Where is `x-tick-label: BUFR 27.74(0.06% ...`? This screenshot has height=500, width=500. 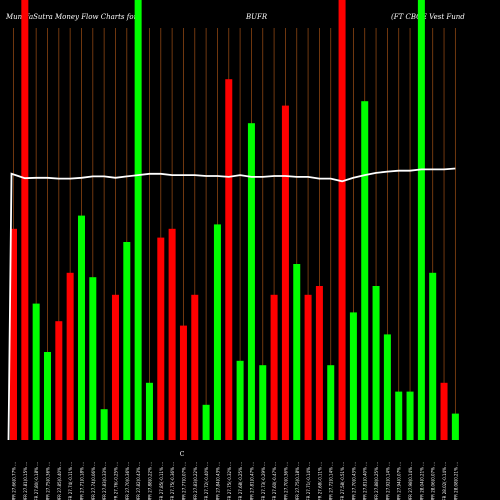 x-tick-label: BUFR 27.74(0.06% ... is located at coordinates (93, 481).